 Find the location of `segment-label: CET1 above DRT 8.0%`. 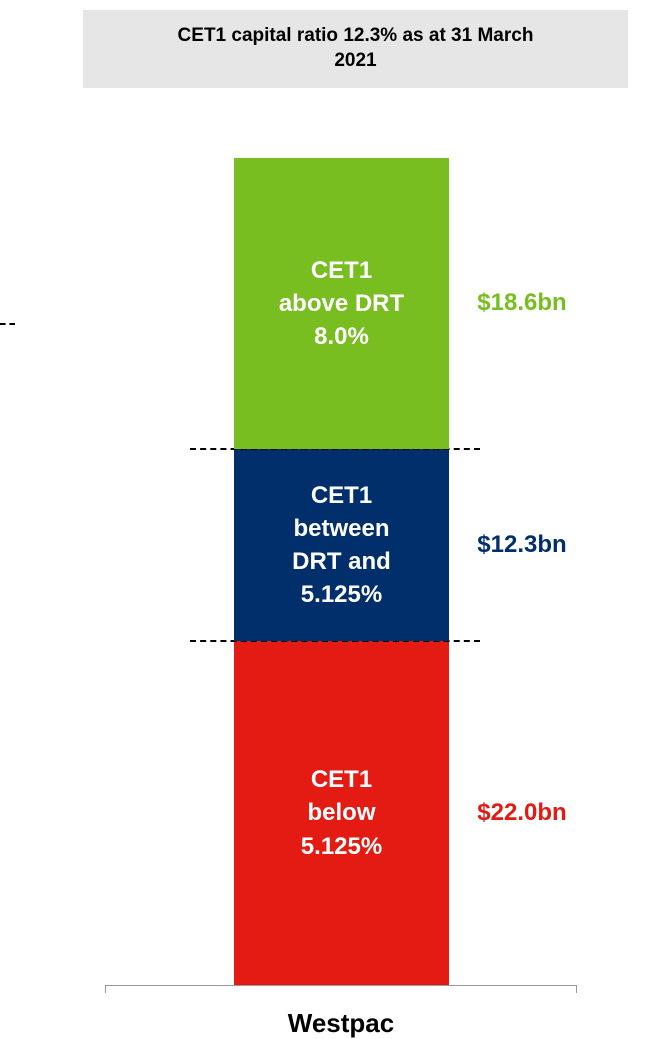

segment-label: CET1 above DRT 8.0% is located at coordinates (341, 303).